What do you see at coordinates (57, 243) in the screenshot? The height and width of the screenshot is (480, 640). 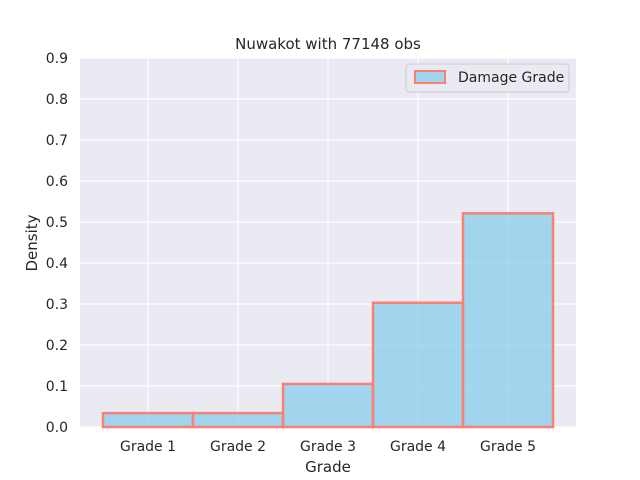 I see `y-tick-labels: 0.0 0.1 0.2 0.3 0.4 0.5 0.6 0.7 0.8 0.9` at bounding box center [57, 243].